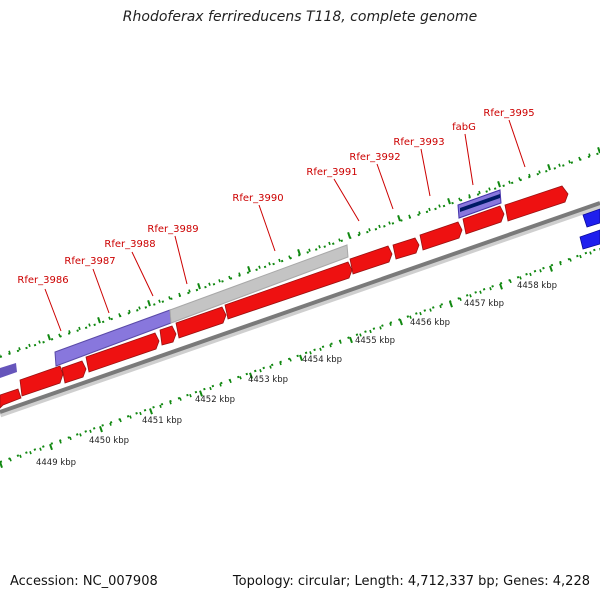 The height and width of the screenshot is (600, 600). I want to click on gene-label-rfer-3990: Rfer_3990, so click(257, 198).